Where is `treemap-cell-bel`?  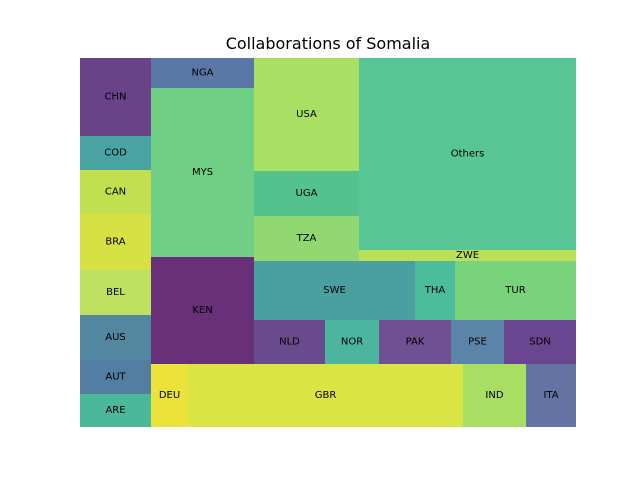
treemap-cell-bel is located at coordinates (115, 292).